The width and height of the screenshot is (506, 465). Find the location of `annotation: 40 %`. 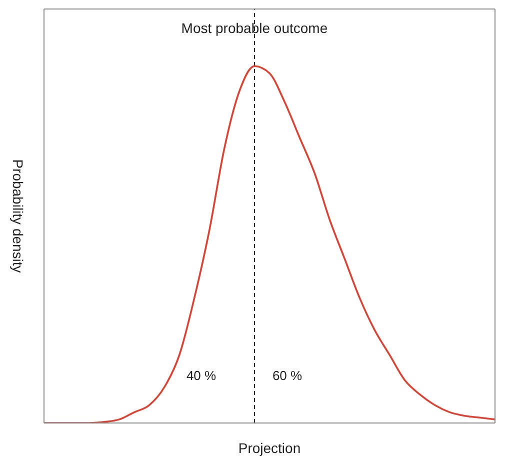

annotation: 40 % is located at coordinates (201, 375).